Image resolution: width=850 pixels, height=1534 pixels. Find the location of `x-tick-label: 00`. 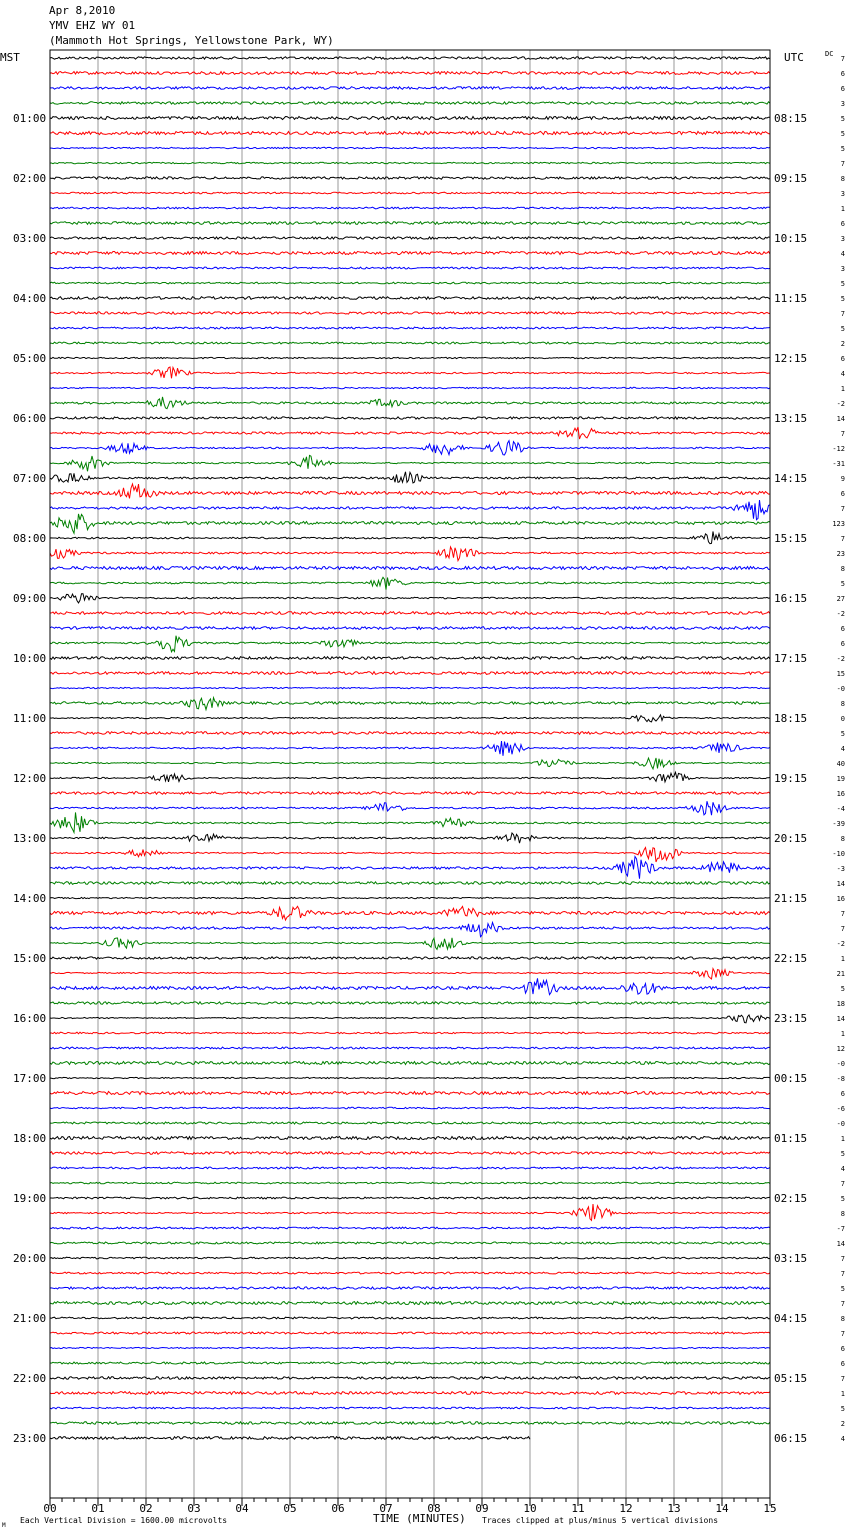

x-tick-label: 00 is located at coordinates (49, 1508).